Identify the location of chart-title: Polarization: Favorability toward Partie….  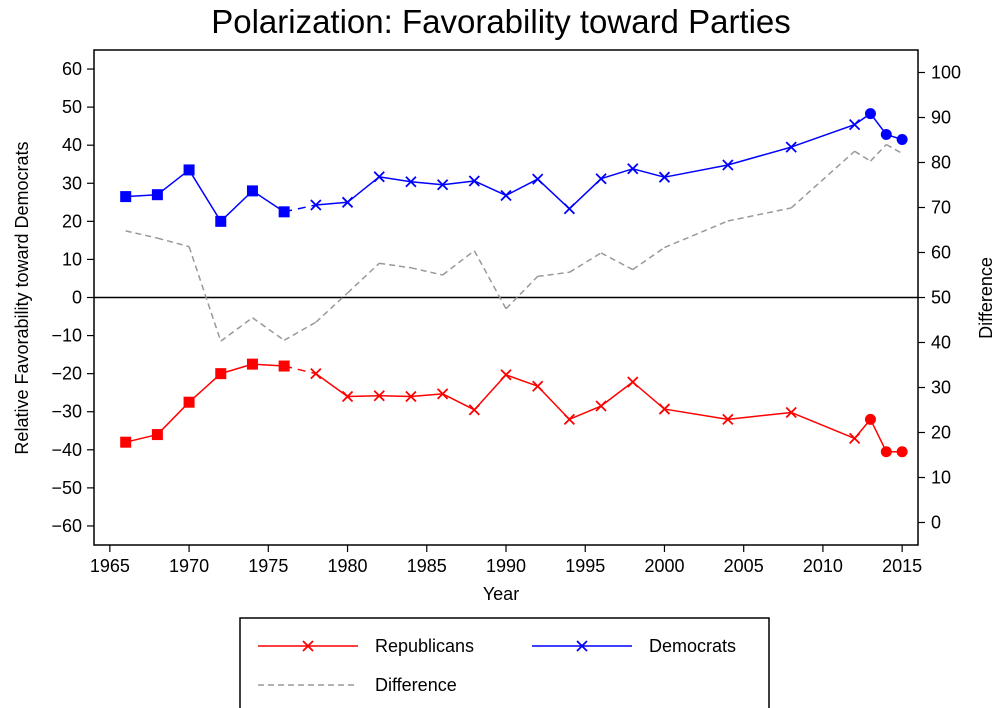
(501, 21).